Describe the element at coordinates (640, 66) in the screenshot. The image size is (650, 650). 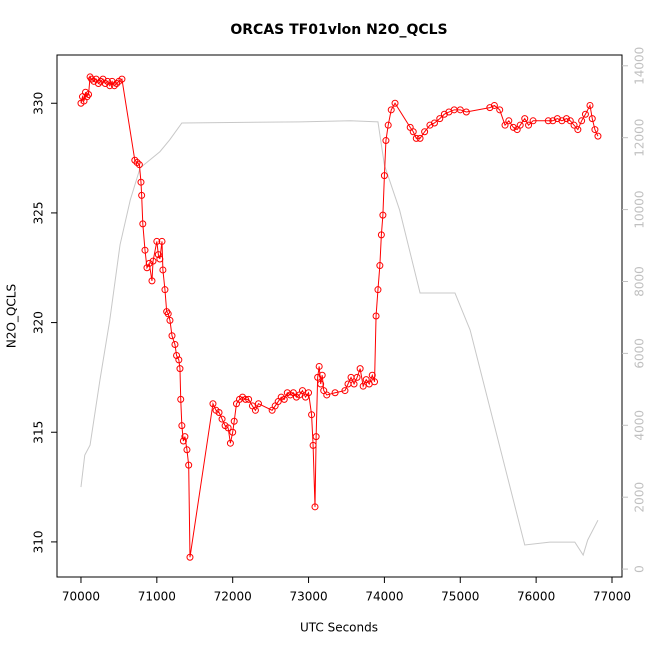
I see `y2-tick-label: 14000` at that location.